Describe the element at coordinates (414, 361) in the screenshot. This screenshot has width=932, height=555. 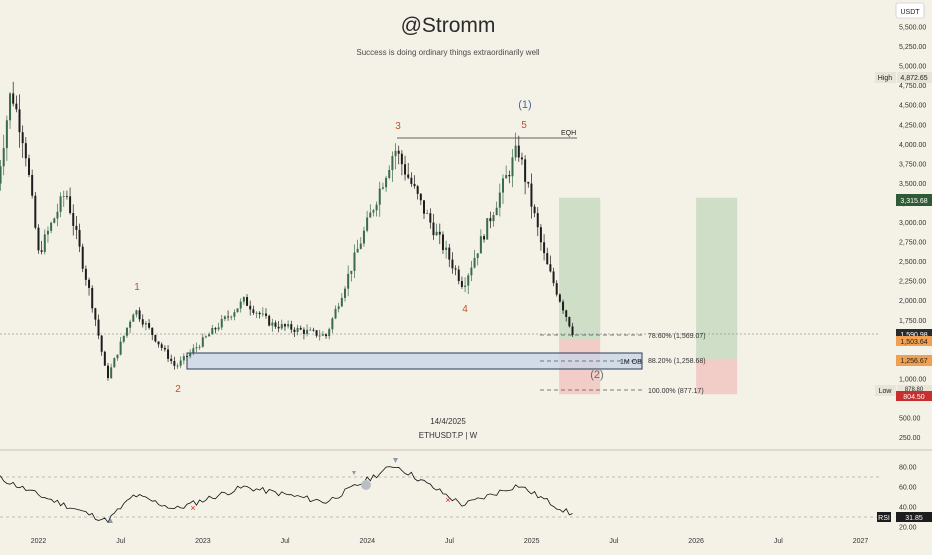
I see `order-block-box` at that location.